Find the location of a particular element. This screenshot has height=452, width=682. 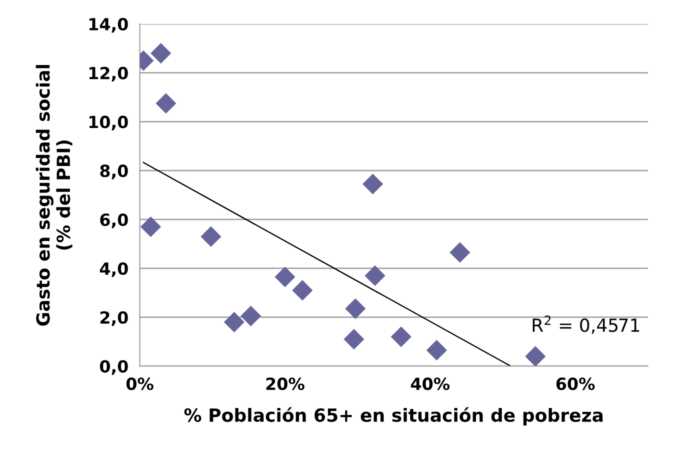

y-tick-label: 0,0 is located at coordinates (114, 367).